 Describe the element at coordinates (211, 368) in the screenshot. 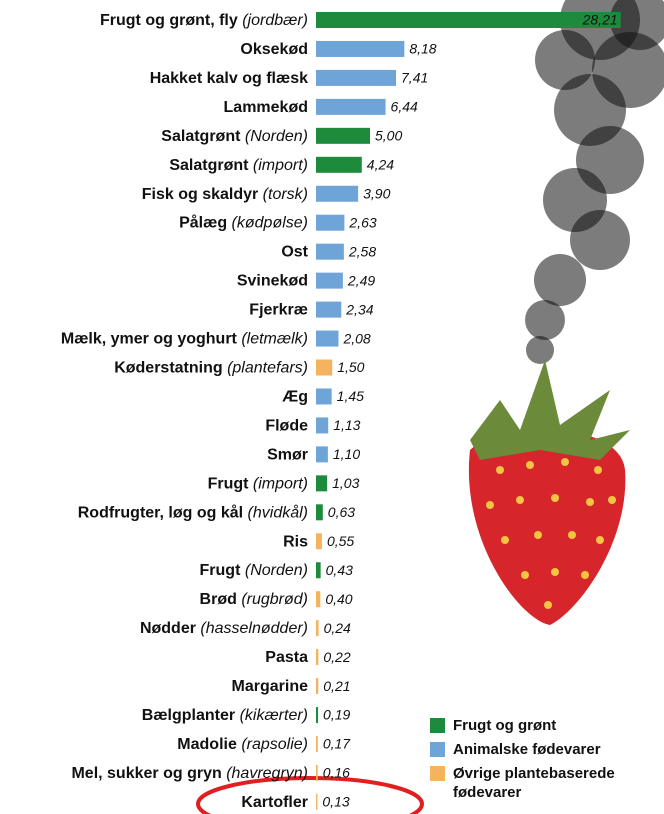

I see `category-label: Køderstatning (plantefars)` at that location.